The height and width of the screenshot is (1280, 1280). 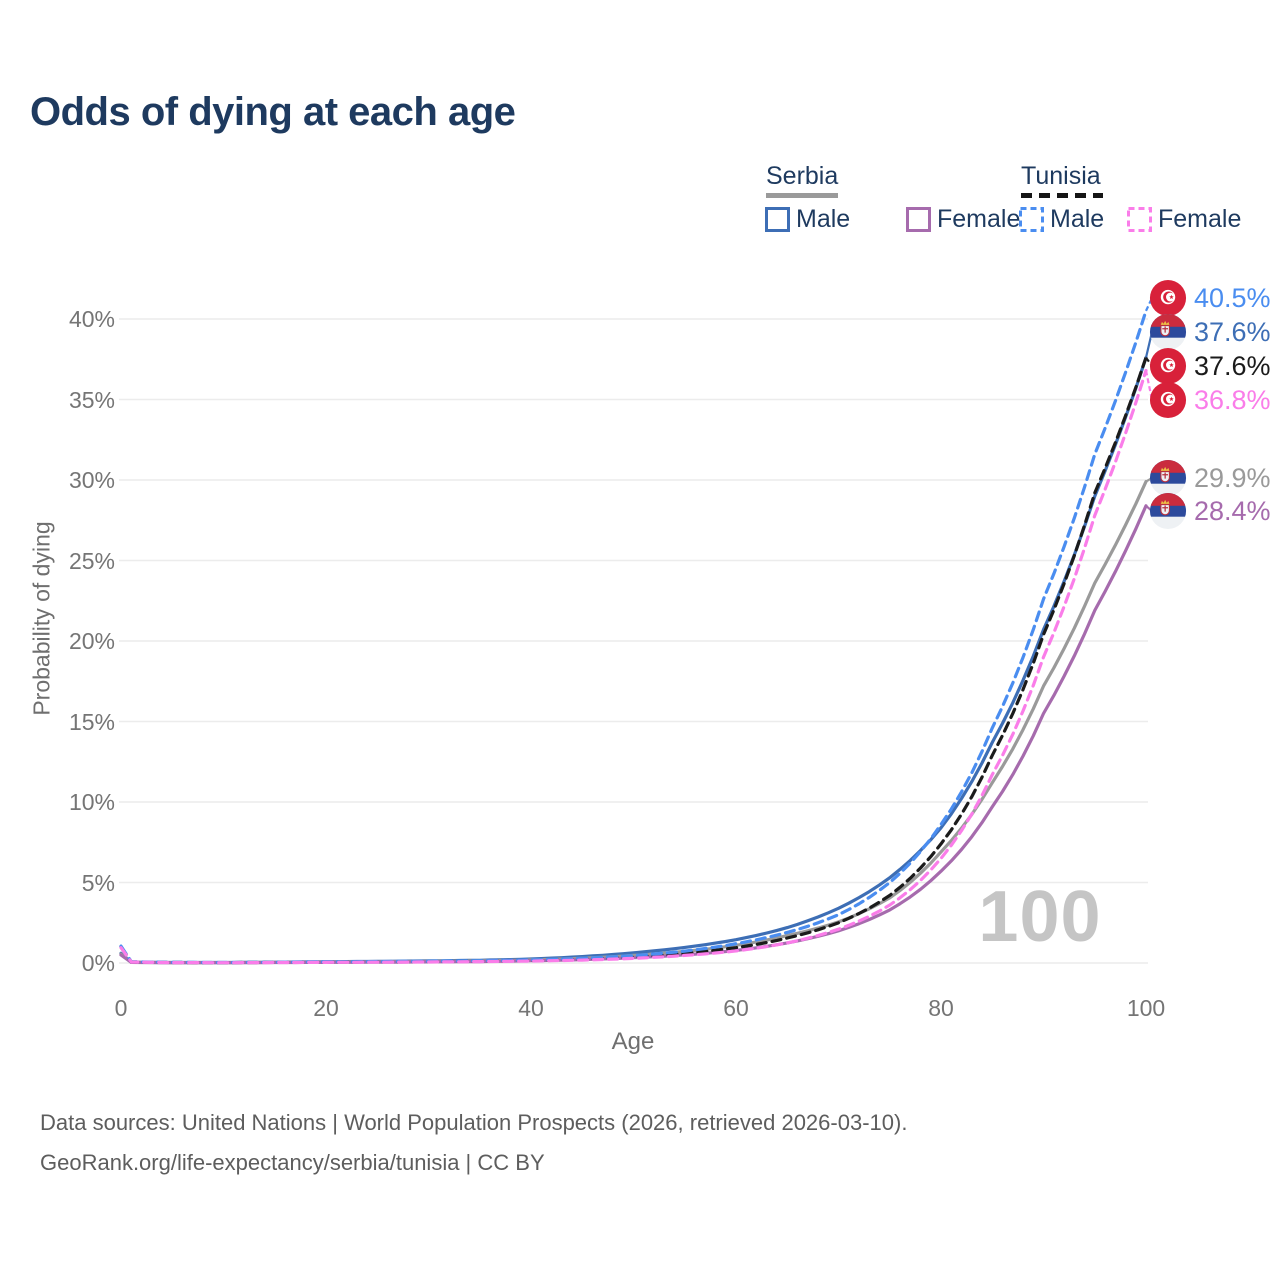 I want to click on y-tick-label: 5%, so click(x=98, y=882).